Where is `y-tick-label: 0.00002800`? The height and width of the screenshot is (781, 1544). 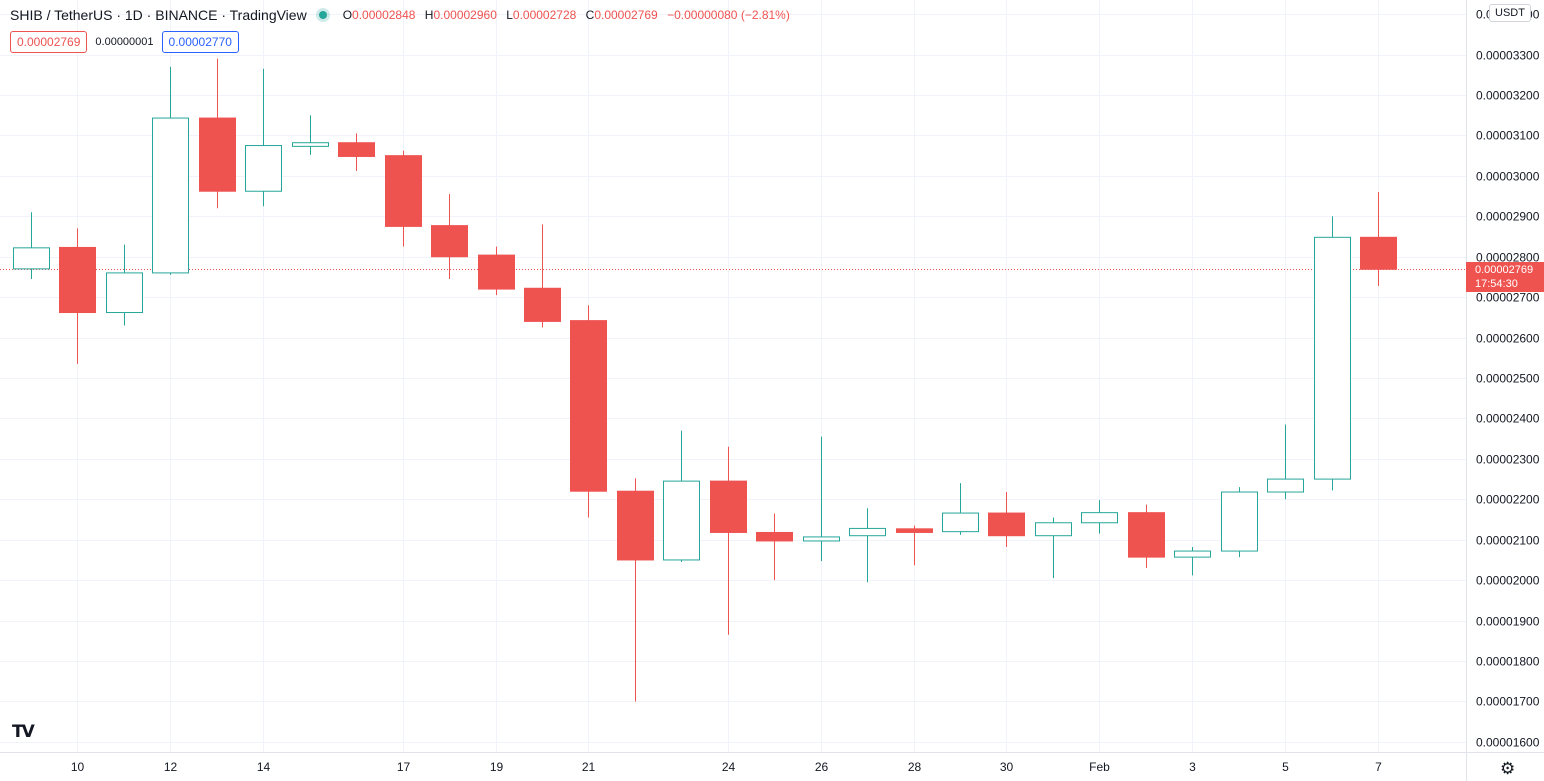
y-tick-label: 0.00002800 is located at coordinates (1508, 258).